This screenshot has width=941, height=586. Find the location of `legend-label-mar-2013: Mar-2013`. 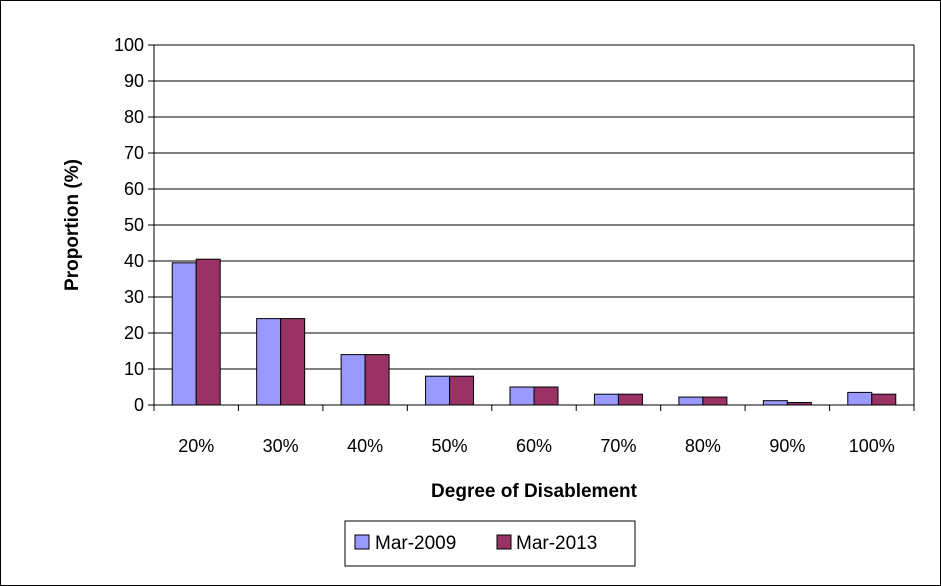

legend-label-mar-2013: Mar-2013 is located at coordinates (556, 543).